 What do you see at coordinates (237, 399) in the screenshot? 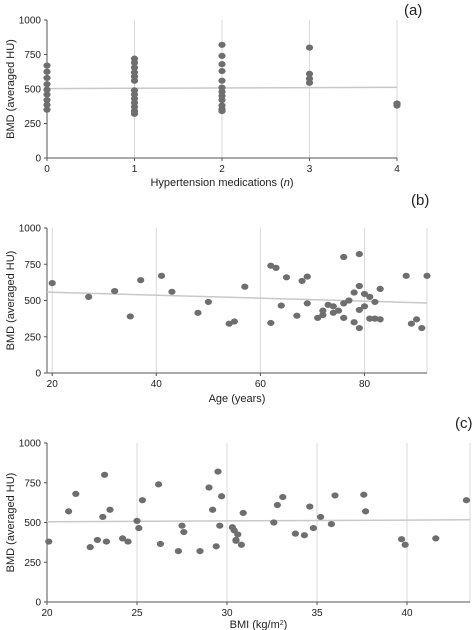
I see `x-axis-label: Age (years)` at bounding box center [237, 399].